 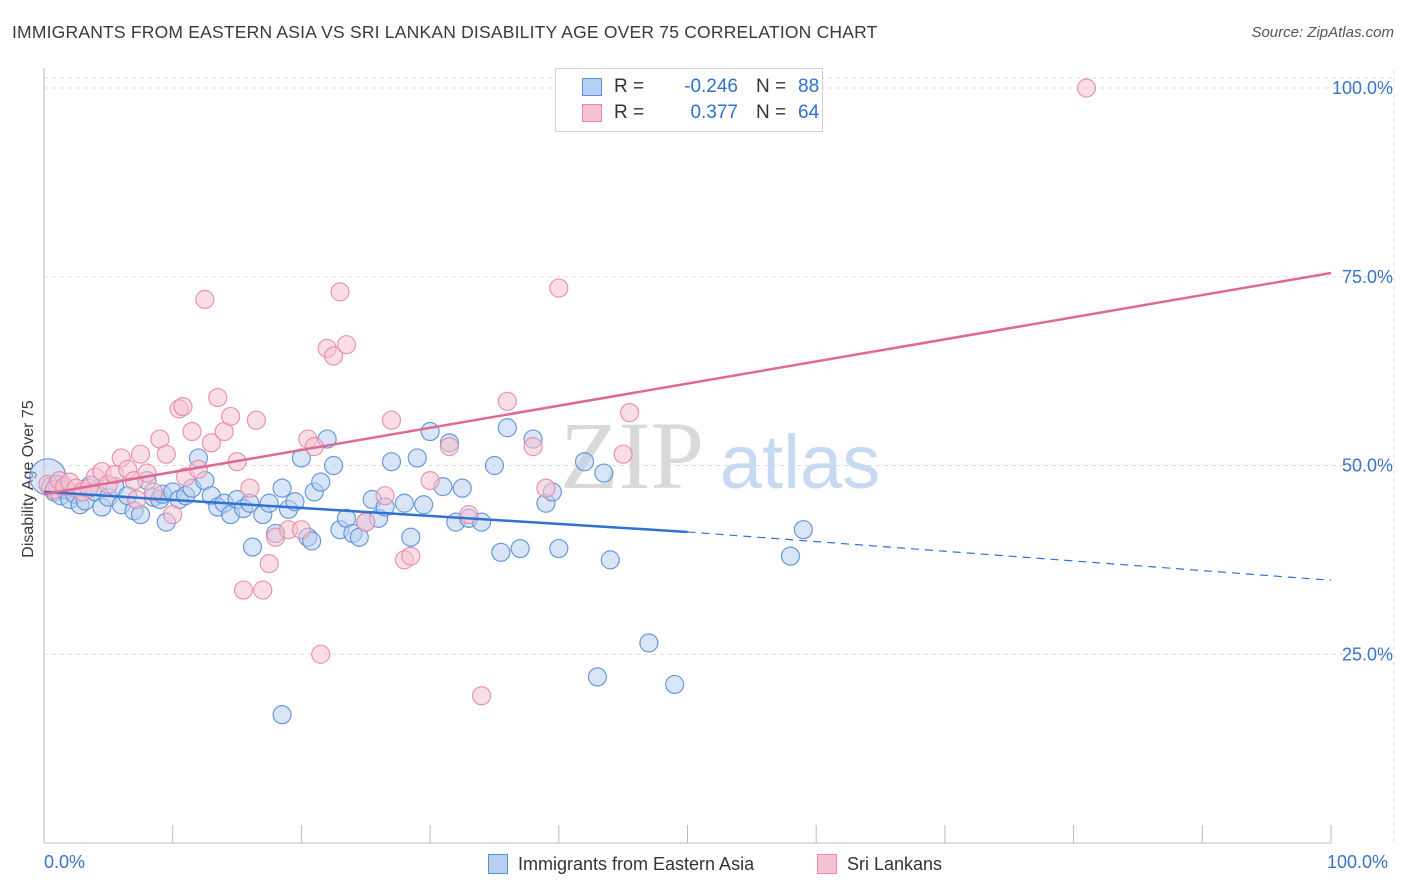 I want to click on bottom-legend-label: Sri Lankans, so click(x=895, y=863).